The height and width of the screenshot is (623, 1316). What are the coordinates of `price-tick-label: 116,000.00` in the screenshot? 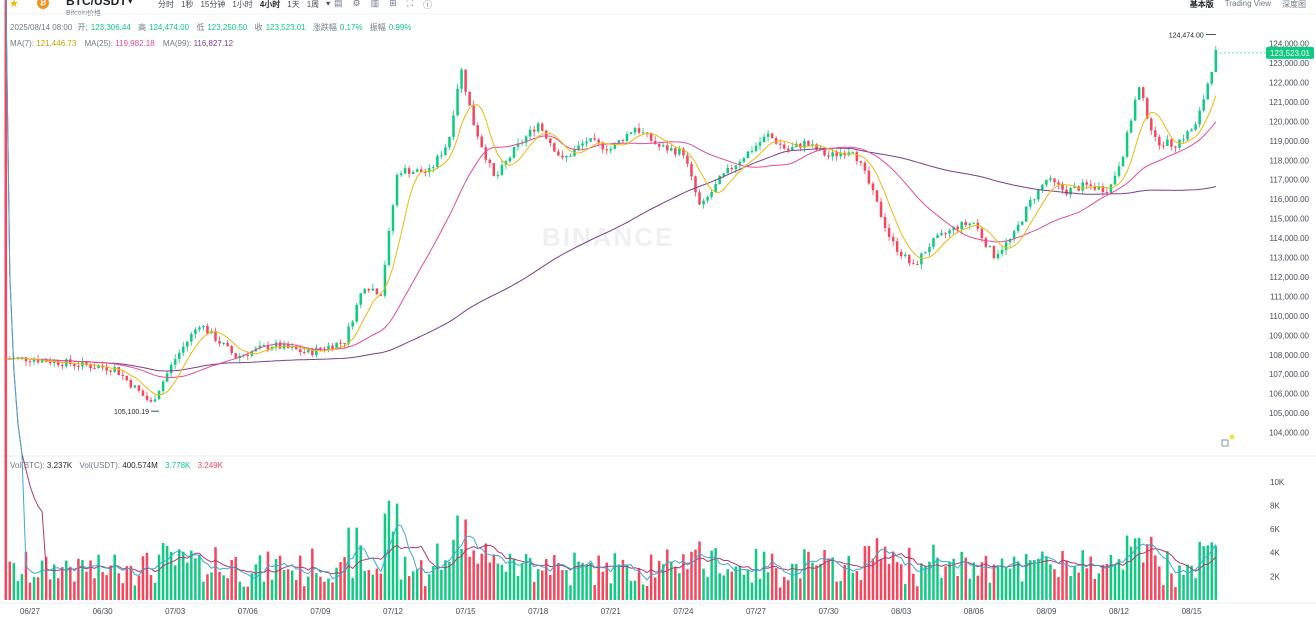 It's located at (1290, 199).